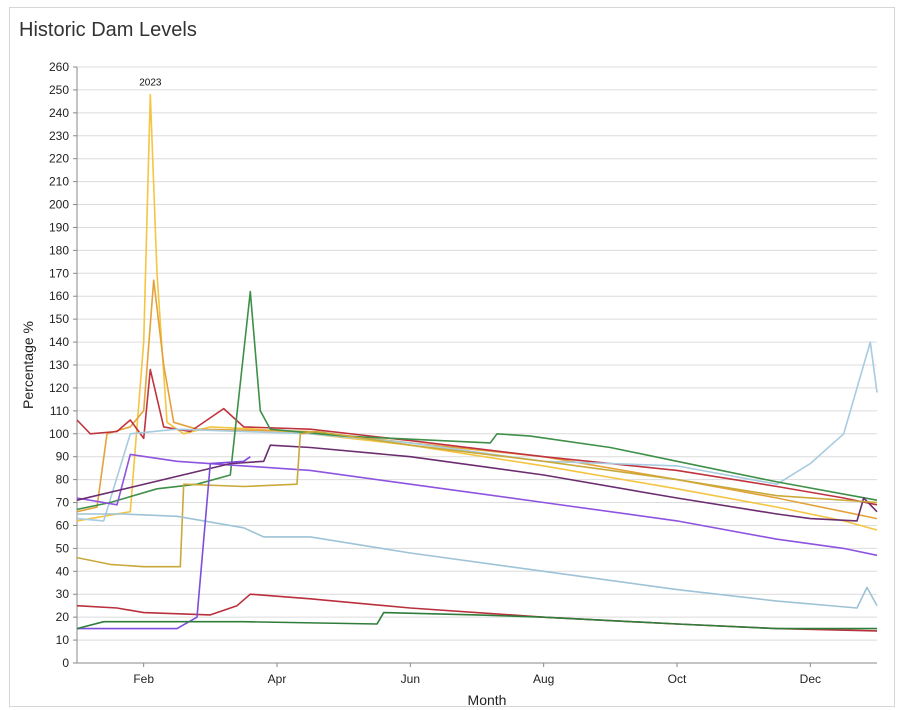 The image size is (906, 710). Describe the element at coordinates (543, 679) in the screenshot. I see `x-tick-label: Aug` at that location.